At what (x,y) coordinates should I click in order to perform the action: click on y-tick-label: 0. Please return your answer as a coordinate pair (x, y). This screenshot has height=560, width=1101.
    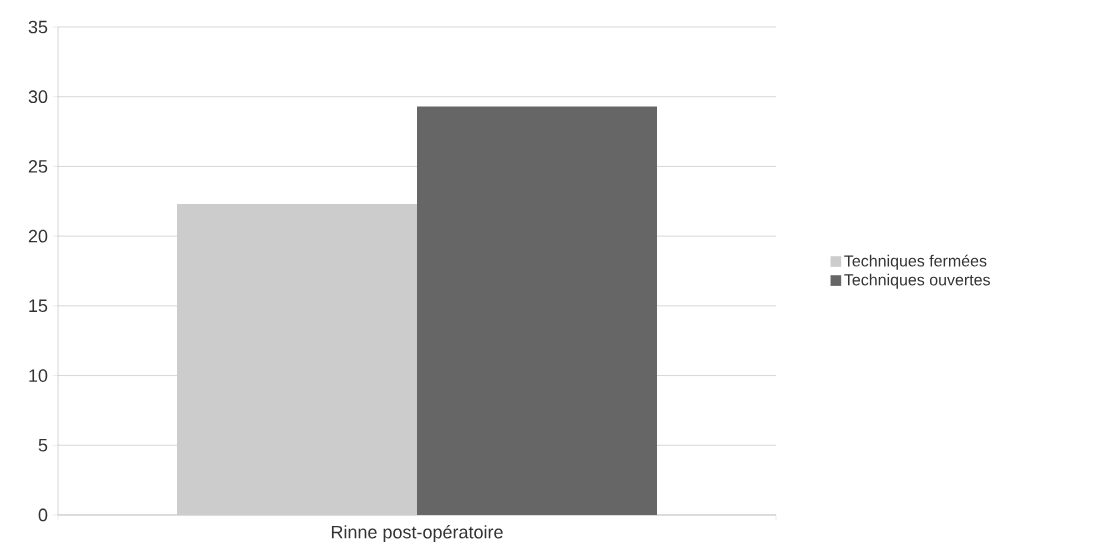
    Looking at the image, I should click on (43, 515).